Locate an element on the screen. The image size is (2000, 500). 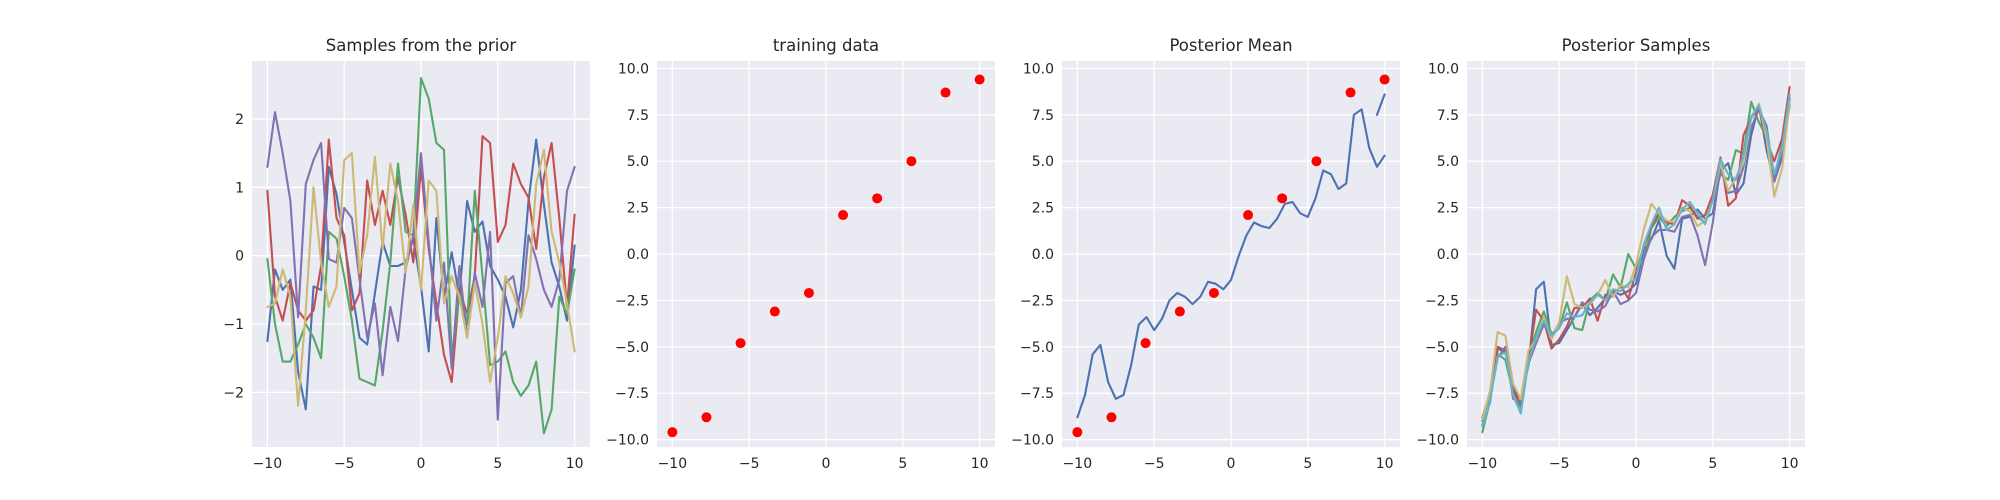
chart-3-x-tick-label: 0 is located at coordinates (1636, 464).